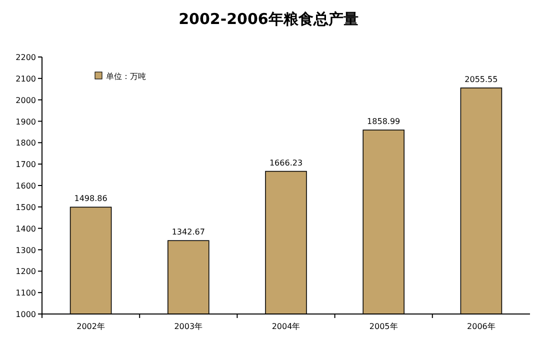 This screenshot has width=537, height=339. I want to click on y-tick-label: 2100, so click(26, 79).